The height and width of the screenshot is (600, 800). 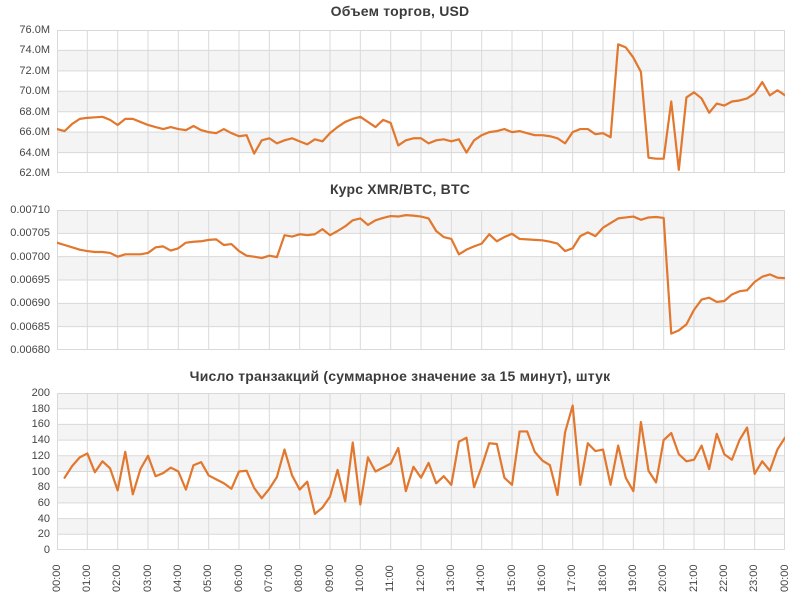 What do you see at coordinates (177, 578) in the screenshot?
I see `time-tick-label: 04:00` at bounding box center [177, 578].